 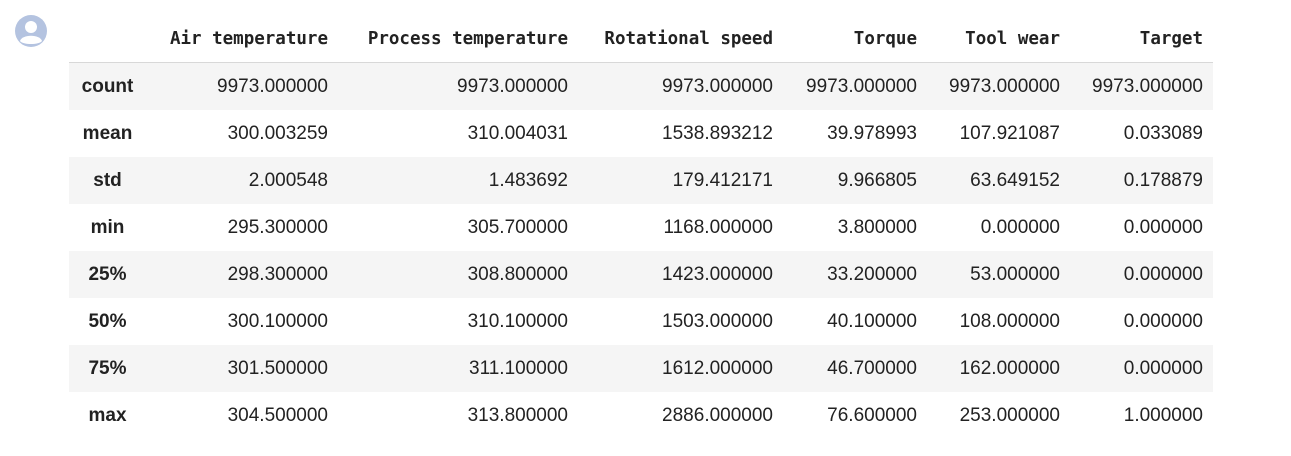 I want to click on table-cell: 310.004031, so click(x=517, y=133).